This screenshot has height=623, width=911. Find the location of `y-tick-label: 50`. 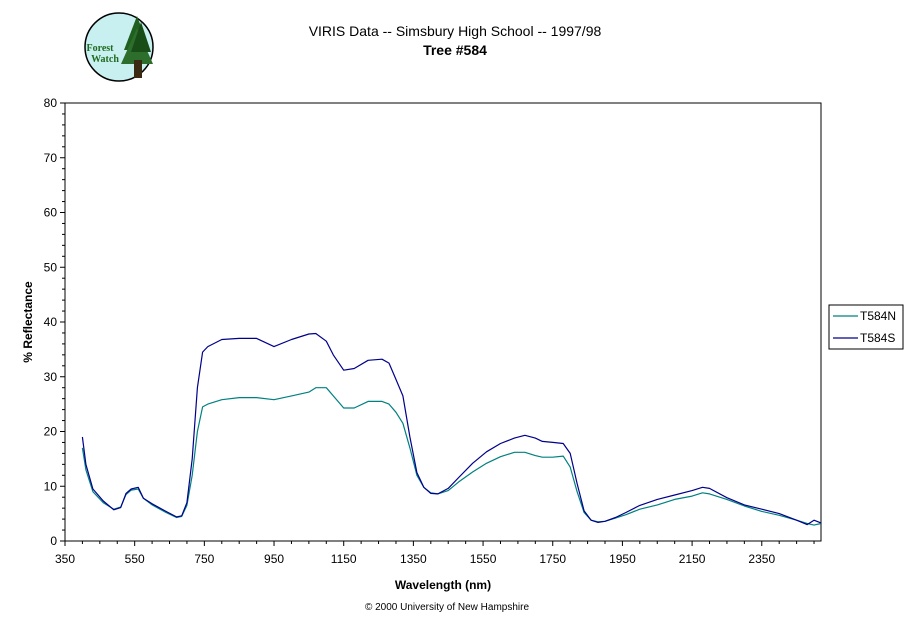

y-tick-label: 50 is located at coordinates (51, 267).